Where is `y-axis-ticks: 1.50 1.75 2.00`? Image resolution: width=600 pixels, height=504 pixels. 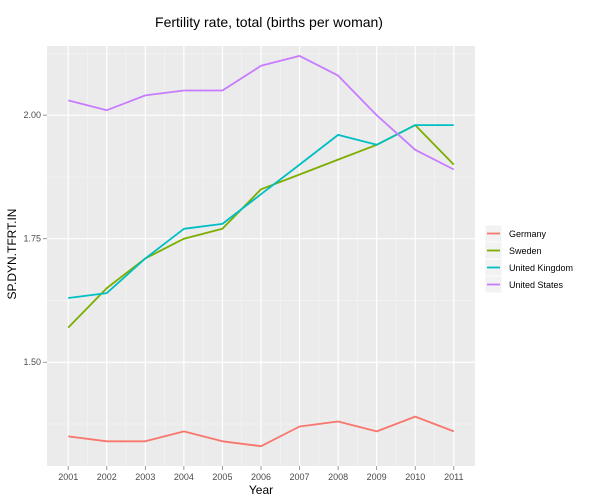 y-axis-ticks: 1.50 1.75 2.00 is located at coordinates (35, 238).